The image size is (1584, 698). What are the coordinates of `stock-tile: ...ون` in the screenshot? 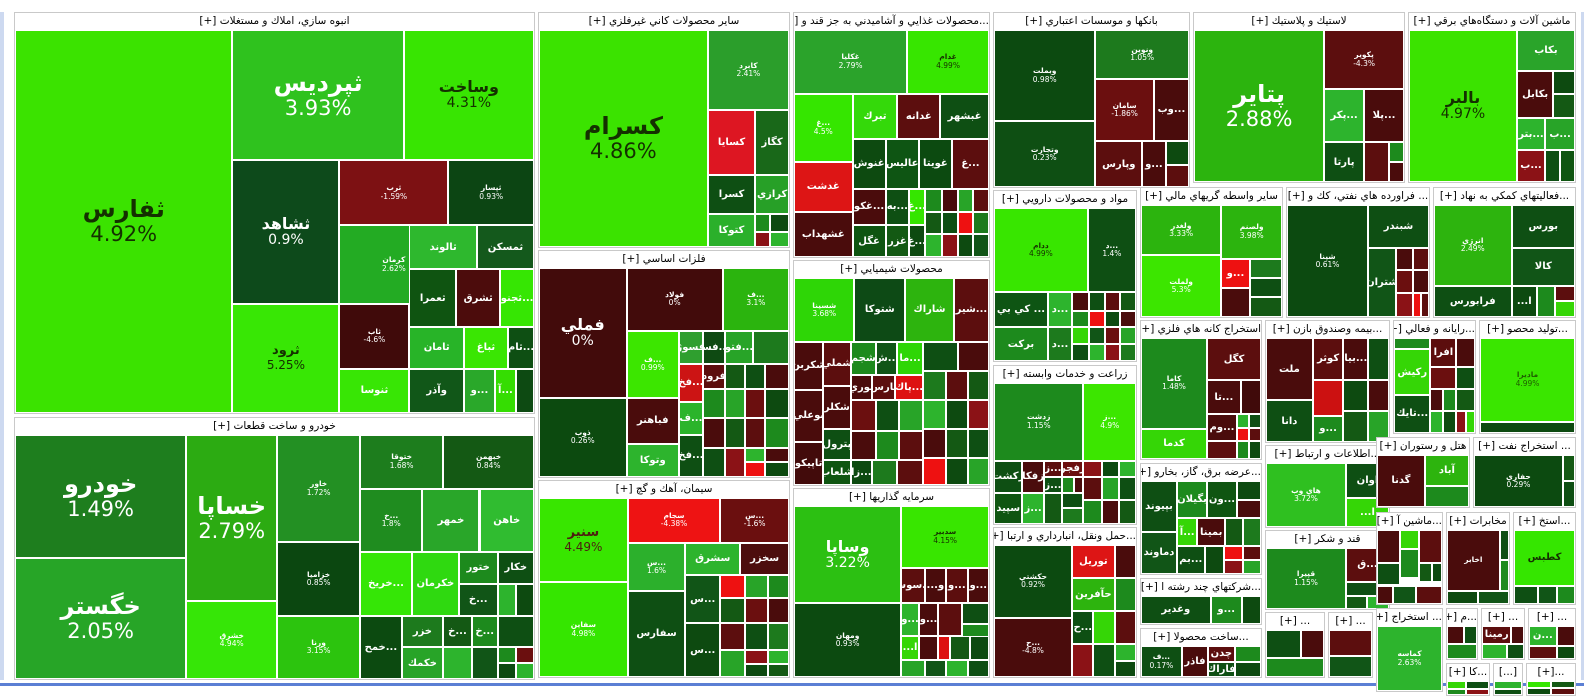 It's located at (1222, 500).